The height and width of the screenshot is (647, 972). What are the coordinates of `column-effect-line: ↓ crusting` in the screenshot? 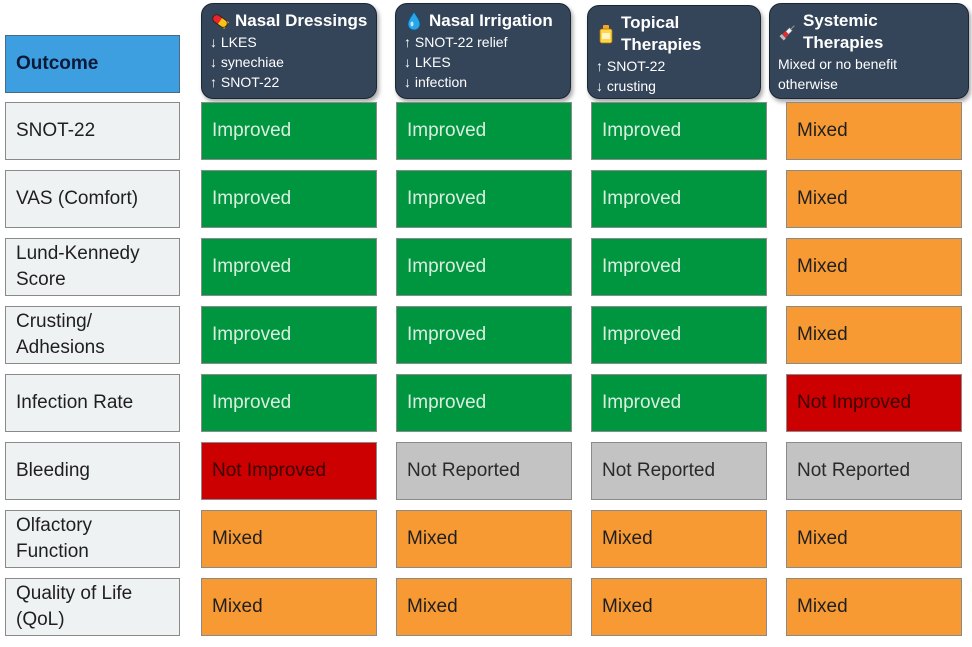 It's located at (626, 86).